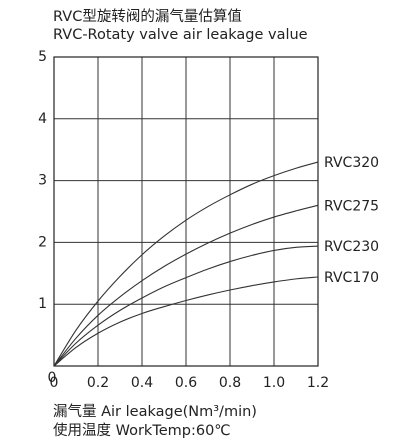 This screenshot has width=410, height=444. I want to click on chart-title-english: RVC-Rotaty valve air leakage value, so click(180, 35).